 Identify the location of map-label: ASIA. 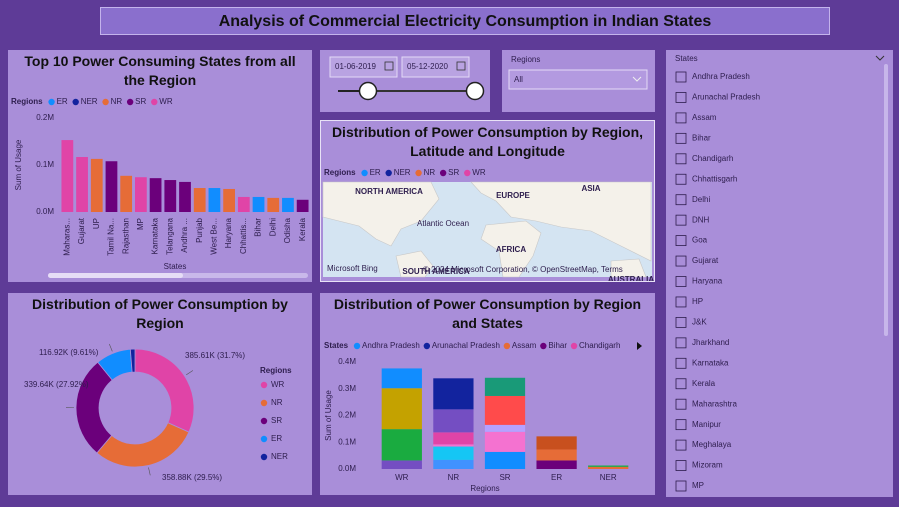
(590, 188).